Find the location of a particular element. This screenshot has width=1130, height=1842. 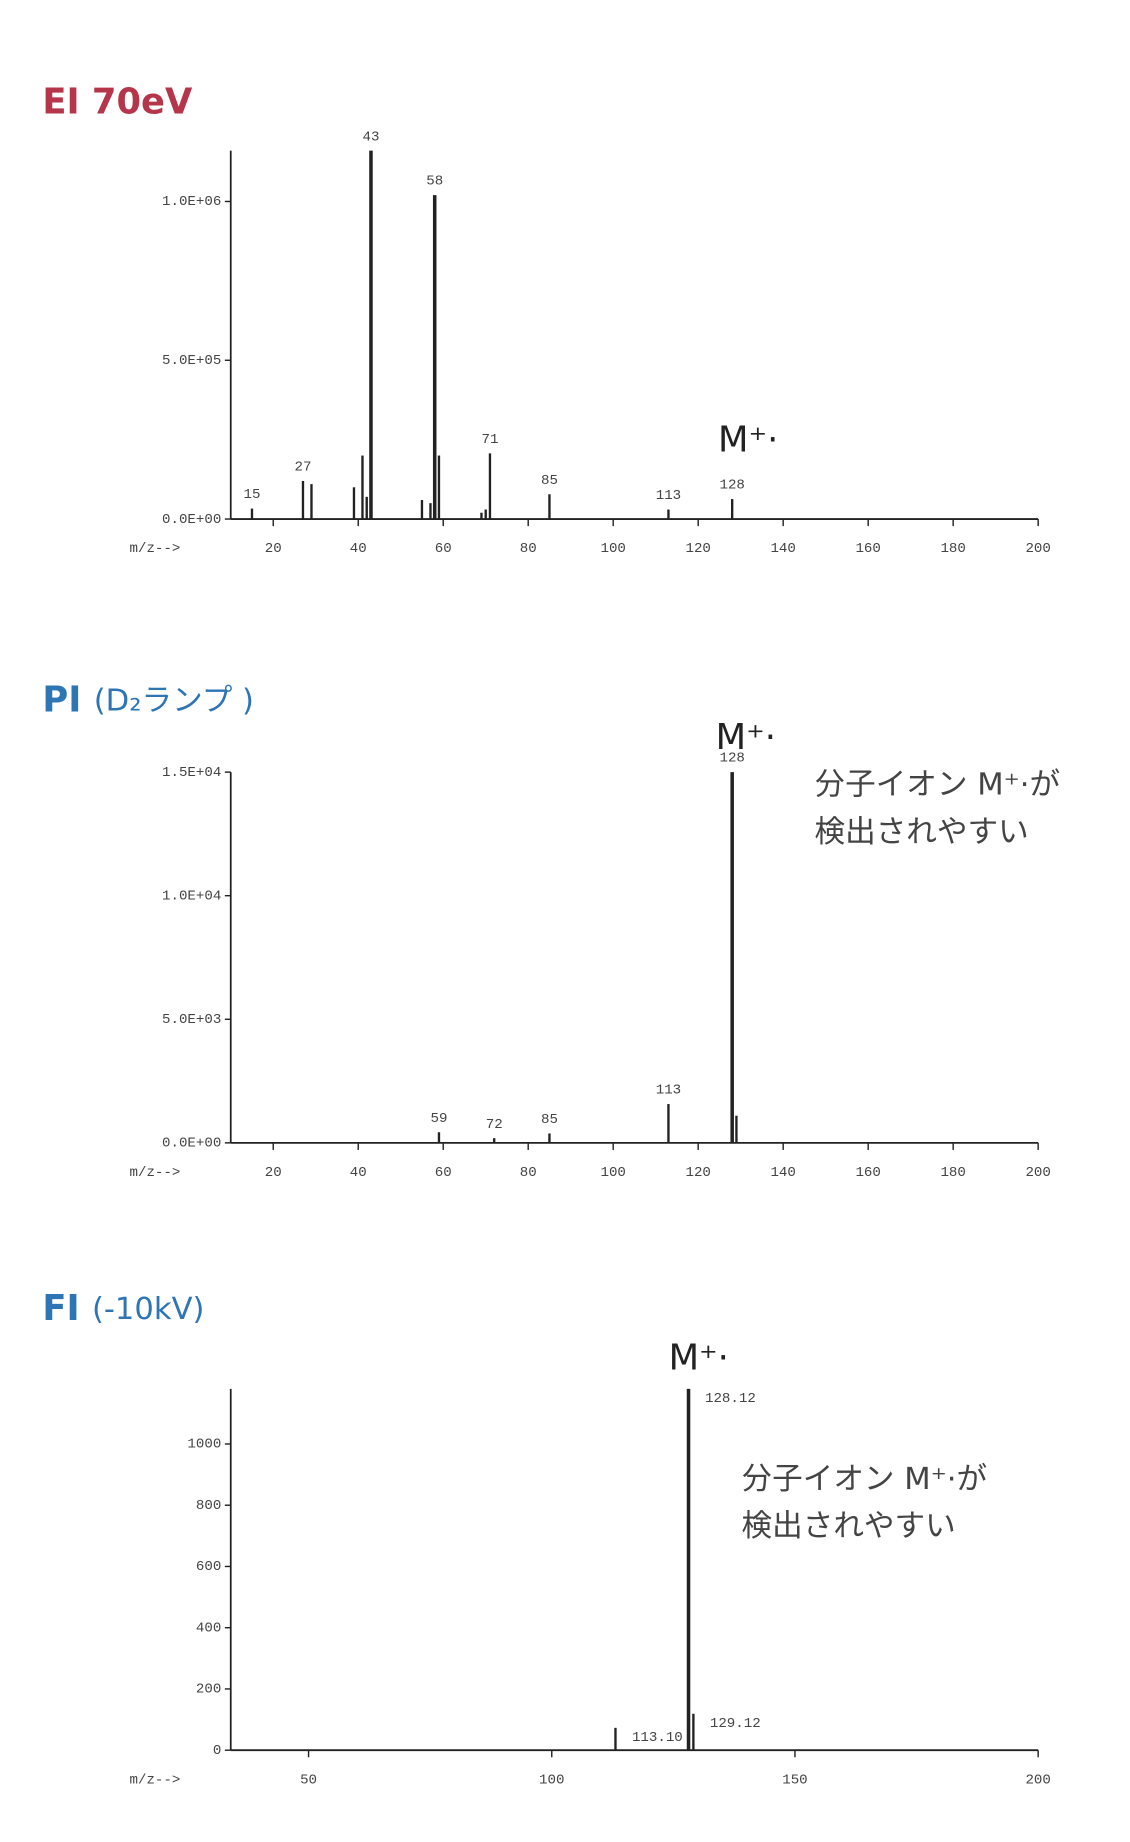

peak-label: 71 is located at coordinates (489, 440).